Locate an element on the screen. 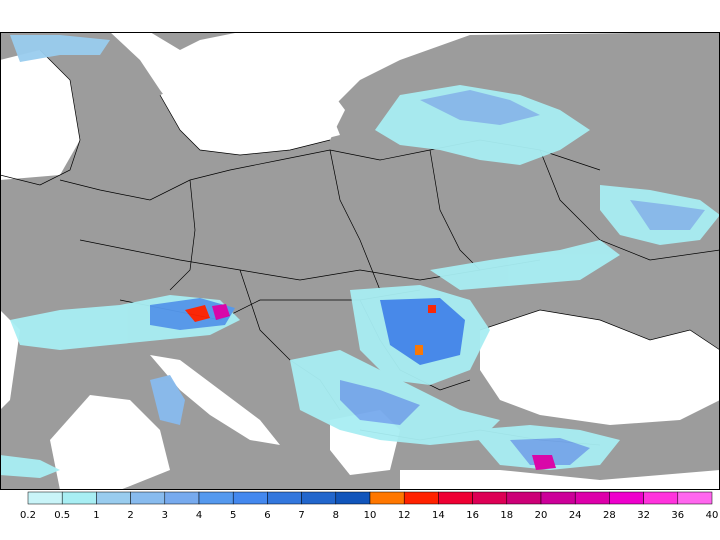 The height and width of the screenshot is (540, 720). precip-area-balkans-core is located at coordinates (380, 402).